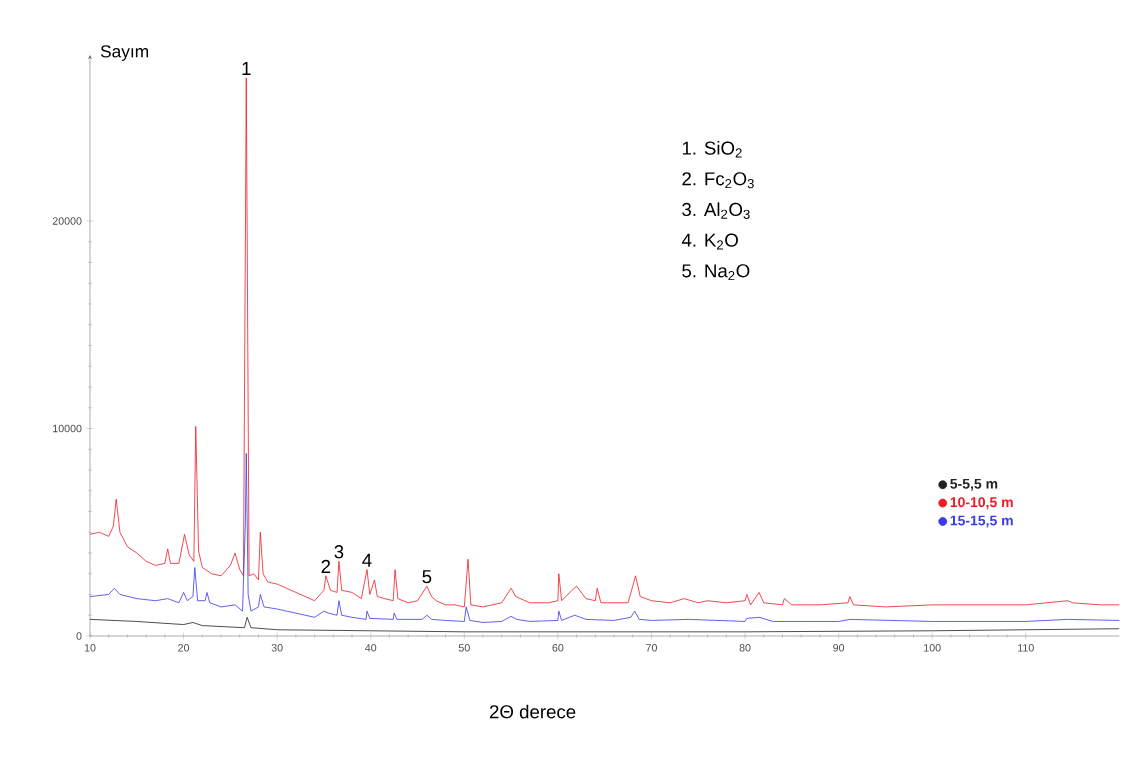  What do you see at coordinates (558, 648) in the screenshot?
I see `x-tick-label: 60` at bounding box center [558, 648].